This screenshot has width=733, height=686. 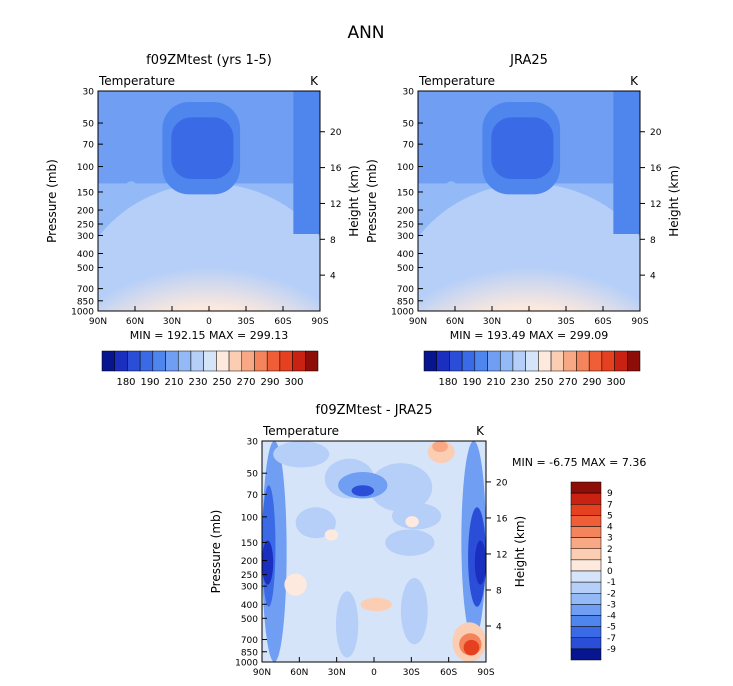 I want to click on height-axis-label: Height (km), so click(x=520, y=551).